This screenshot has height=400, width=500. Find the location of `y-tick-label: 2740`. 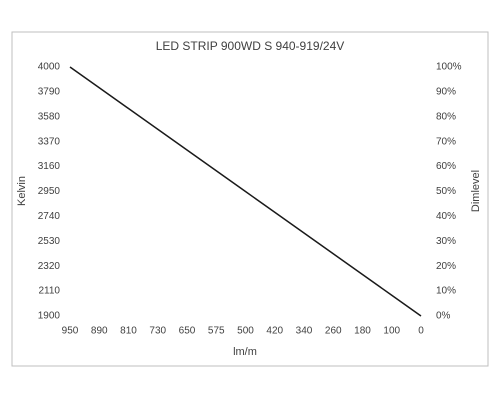

y-tick-label: 2740 is located at coordinates (49, 216).